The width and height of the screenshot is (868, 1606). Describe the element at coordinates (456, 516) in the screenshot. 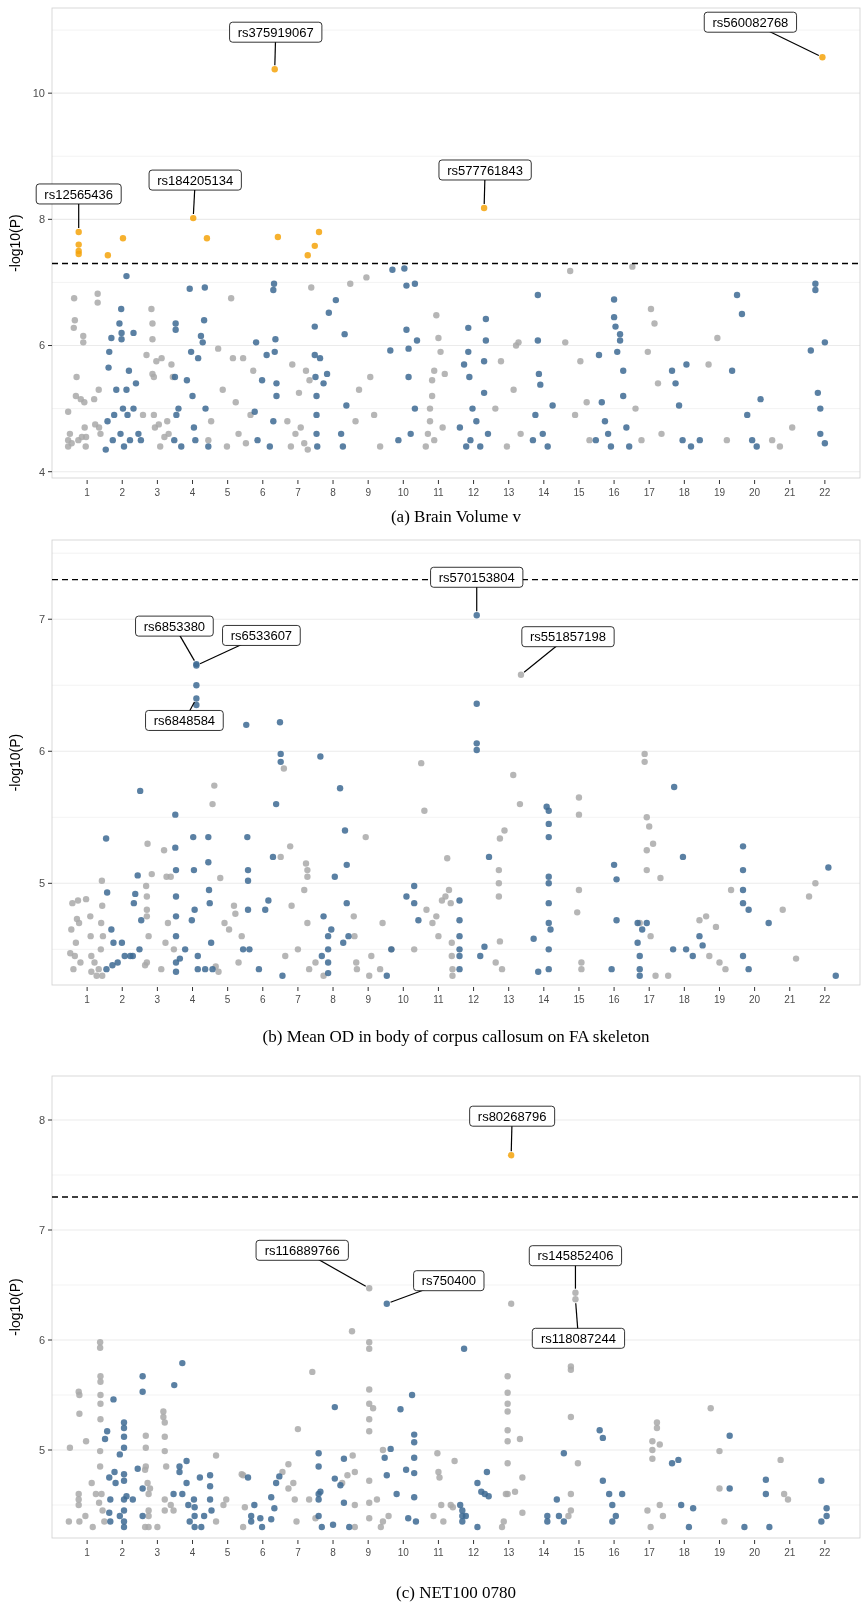

I see `text: (a) Brain Volume v` at that location.